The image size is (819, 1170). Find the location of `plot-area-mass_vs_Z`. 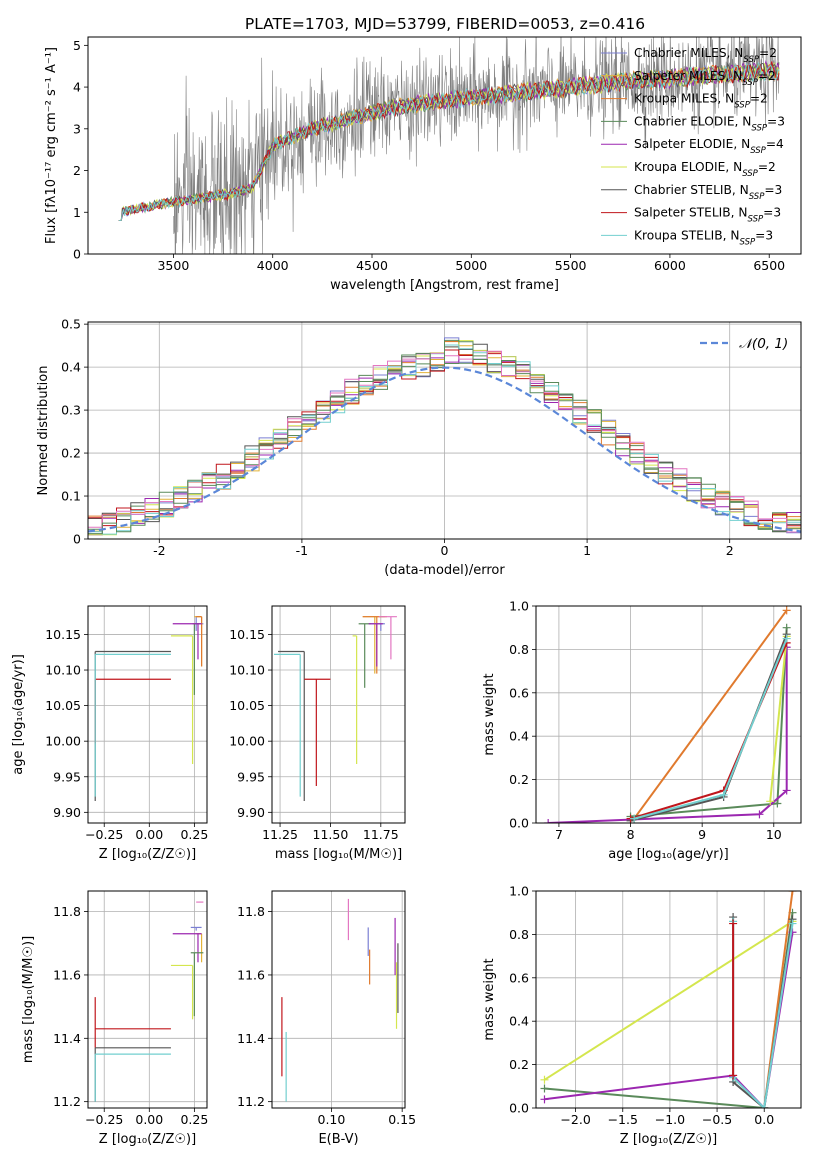

plot-area-mass_vs_Z is located at coordinates (149, 1001).